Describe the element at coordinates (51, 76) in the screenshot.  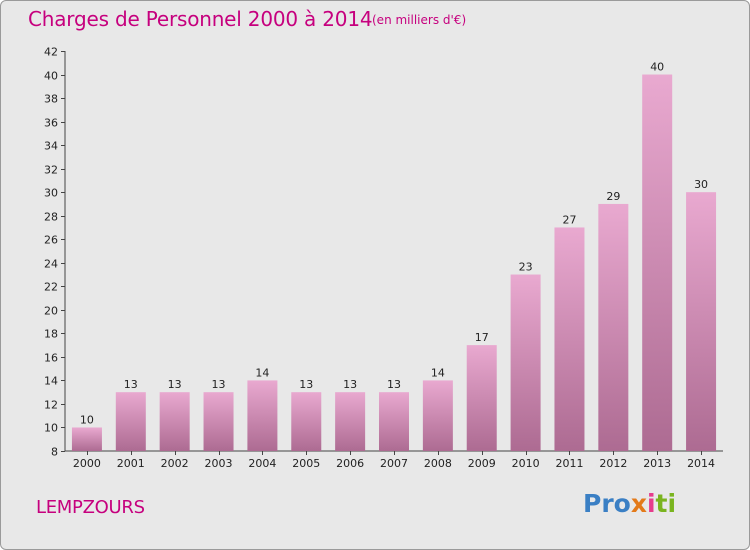
I see `y-tick-label: 40` at that location.